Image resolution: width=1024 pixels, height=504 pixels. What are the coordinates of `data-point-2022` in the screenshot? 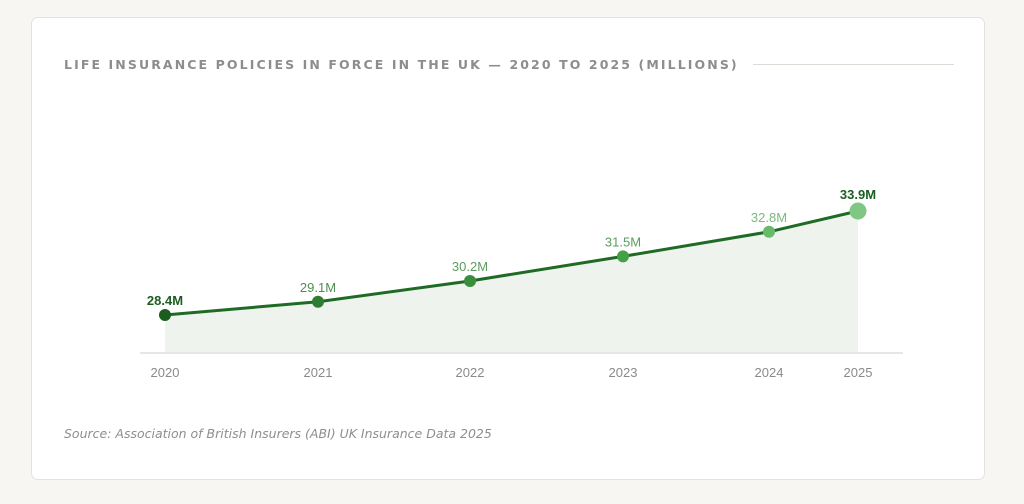 It's located at (470, 280).